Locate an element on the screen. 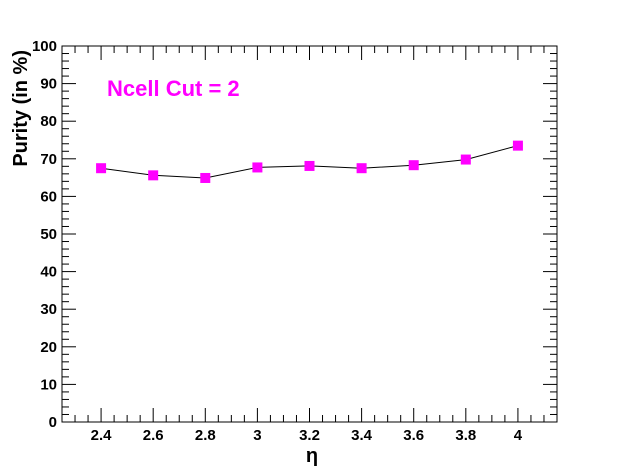  y-tick-label: 70 is located at coordinates (48, 159).